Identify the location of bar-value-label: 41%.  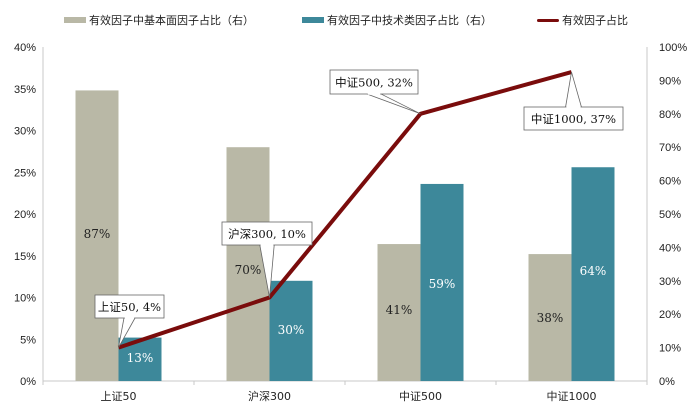
(399, 310).